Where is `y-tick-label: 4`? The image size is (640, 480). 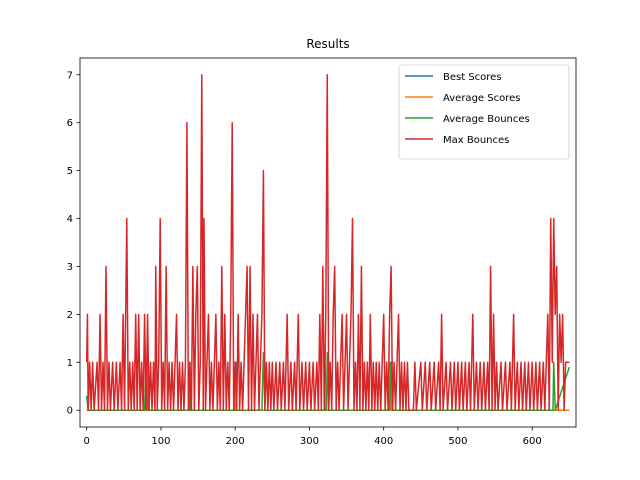
y-tick-label: 4 is located at coordinates (70, 219).